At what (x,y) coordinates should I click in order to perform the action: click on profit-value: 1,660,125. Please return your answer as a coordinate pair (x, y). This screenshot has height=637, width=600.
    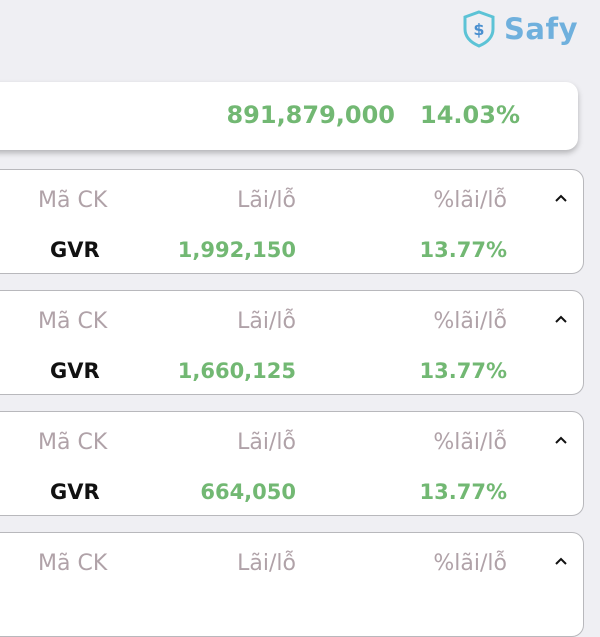
    Looking at the image, I should click on (236, 371).